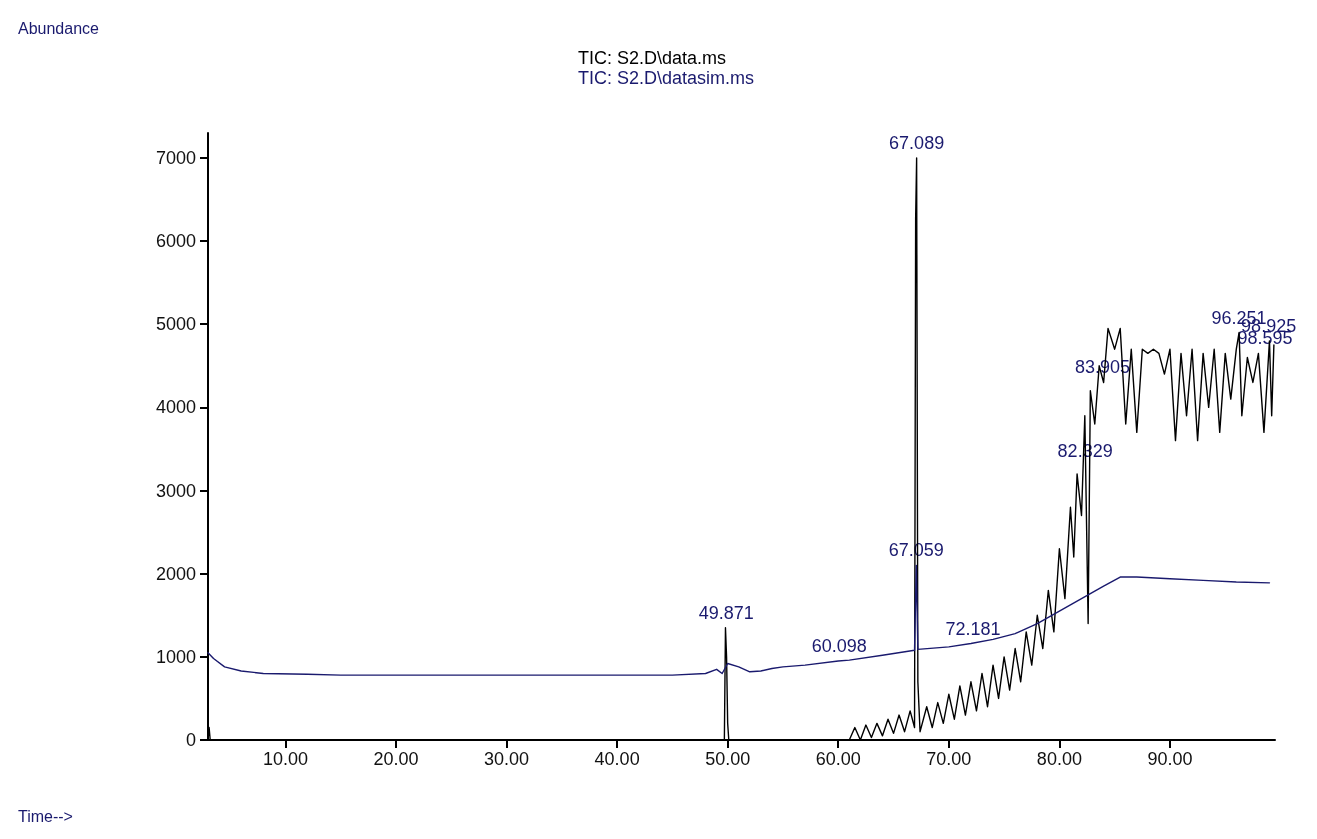 The image size is (1317, 839). What do you see at coordinates (973, 628) in the screenshot?
I see `annotation: 72.181` at bounding box center [973, 628].